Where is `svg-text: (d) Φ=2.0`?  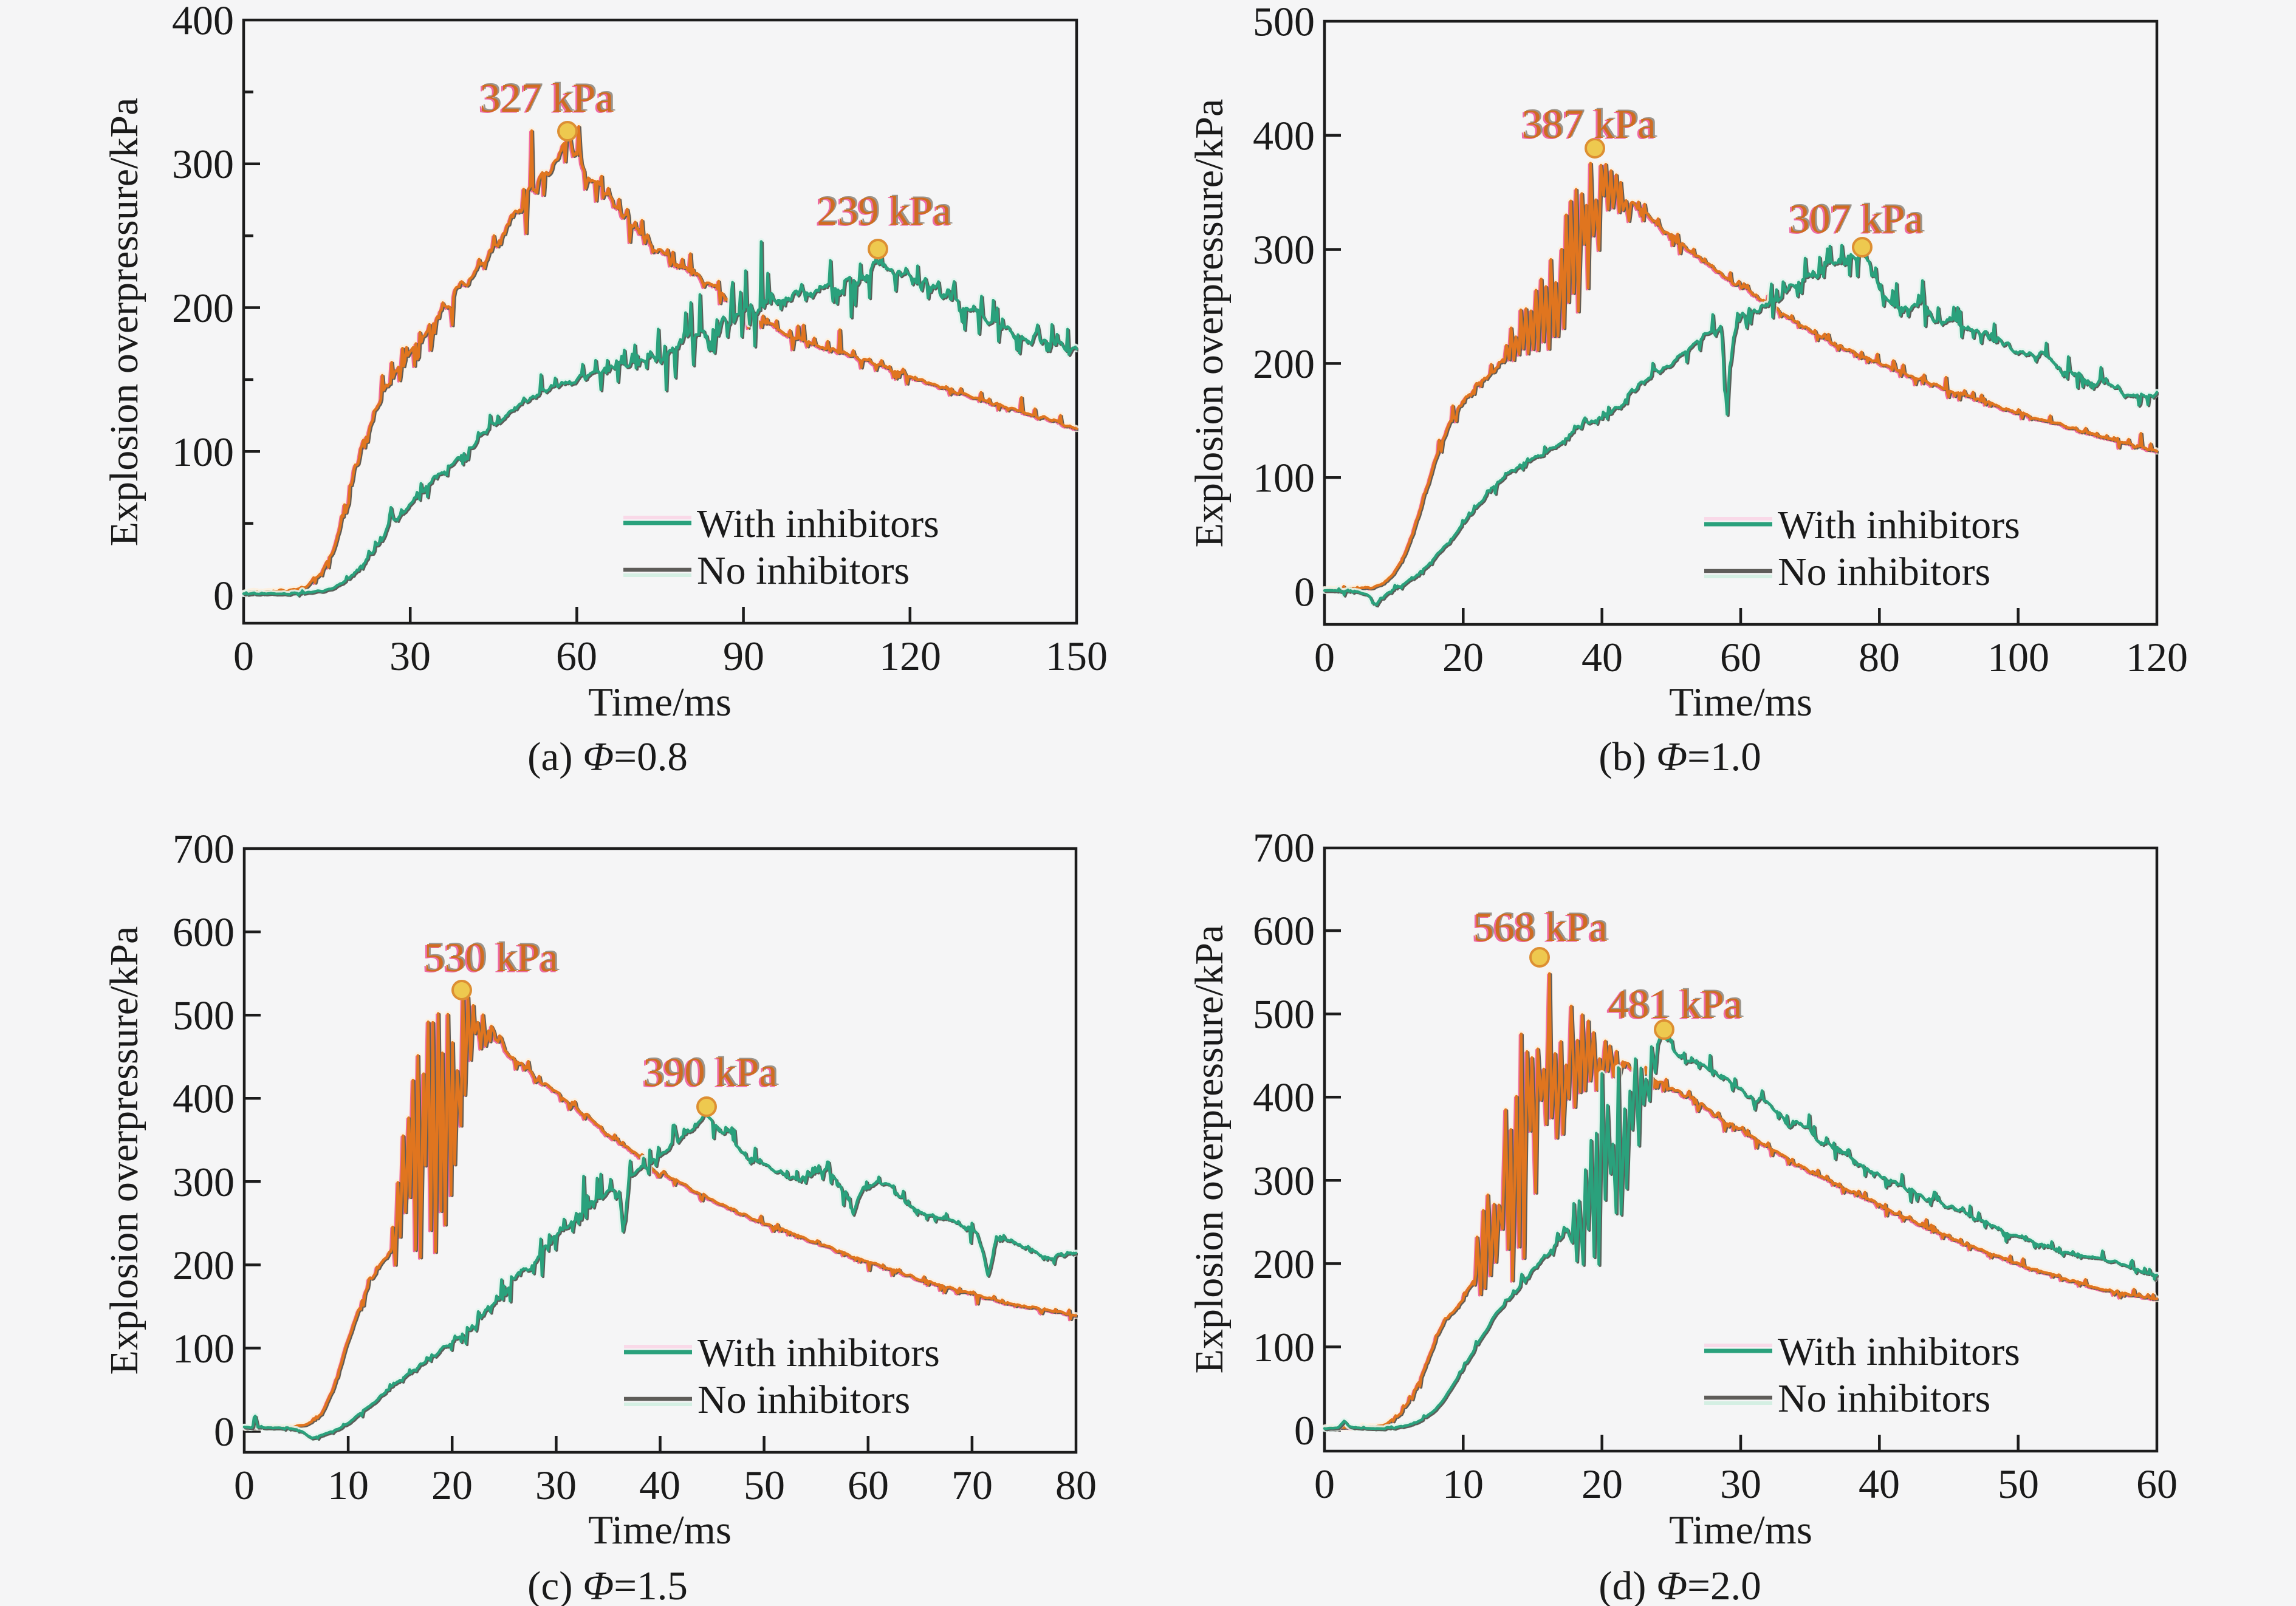 svg-text: (d) Φ=2.0 is located at coordinates (1680, 1584).